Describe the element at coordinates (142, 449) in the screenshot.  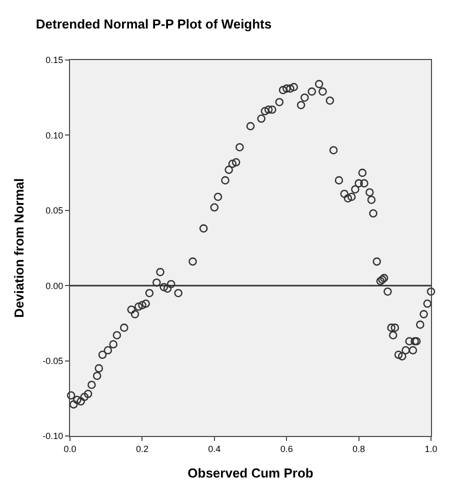
I see `x-tick-label: 0.2` at that location.